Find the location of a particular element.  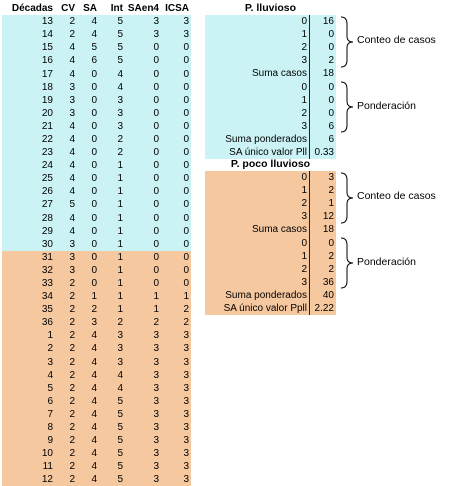

ponderacion-class: 1 is located at coordinates (299, 100).